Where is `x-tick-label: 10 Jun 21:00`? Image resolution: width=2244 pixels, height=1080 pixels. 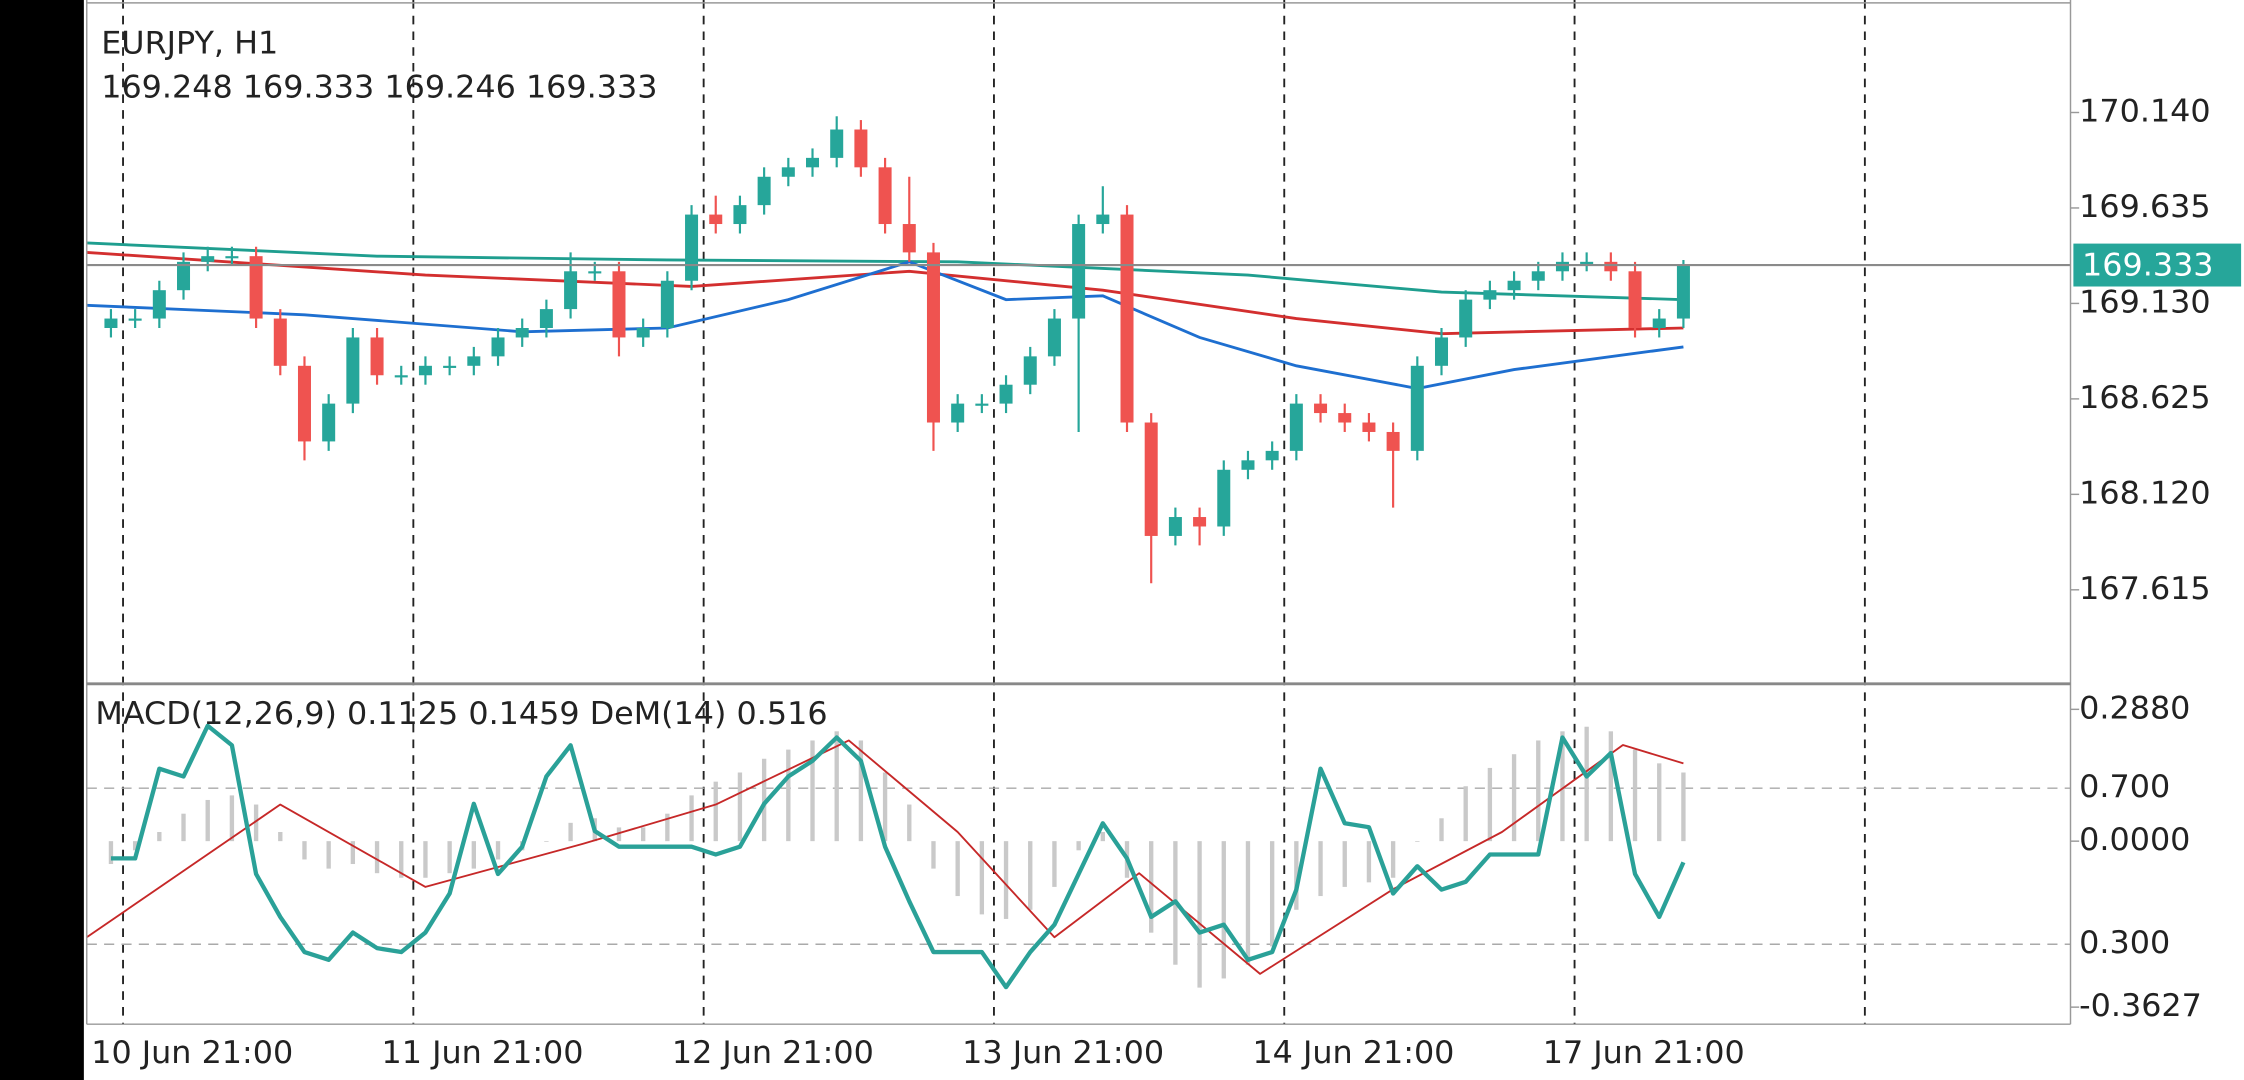 x-tick-label: 10 Jun 21:00 is located at coordinates (192, 1053).